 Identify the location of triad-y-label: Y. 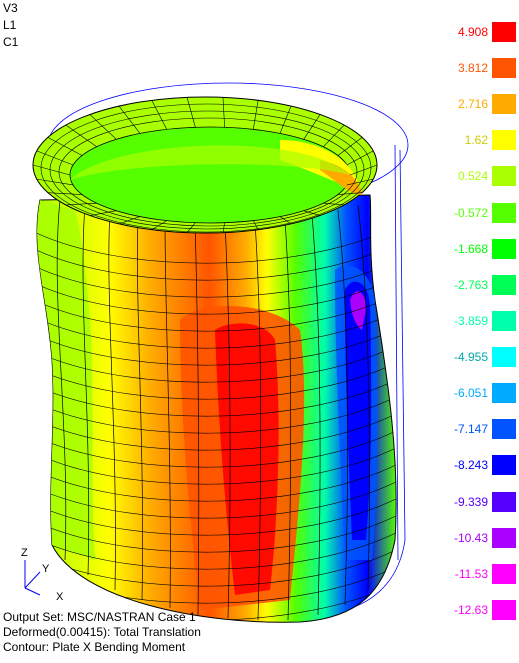
(46, 569).